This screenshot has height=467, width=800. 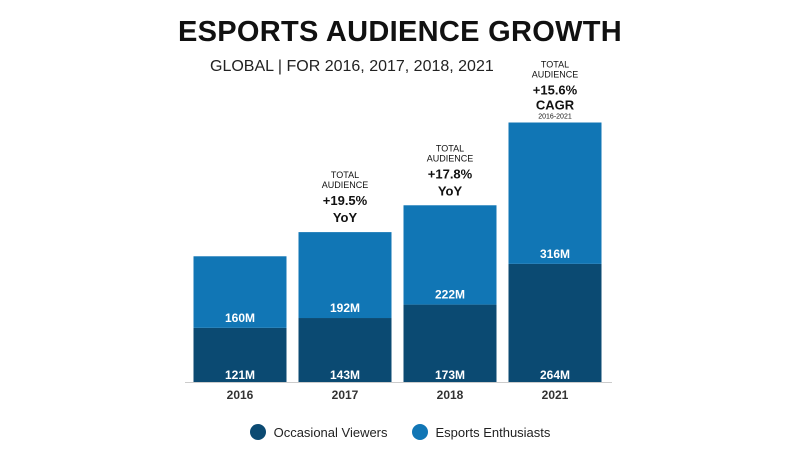 What do you see at coordinates (345, 217) in the screenshot?
I see `annotation-2017-line-4: YoY` at bounding box center [345, 217].